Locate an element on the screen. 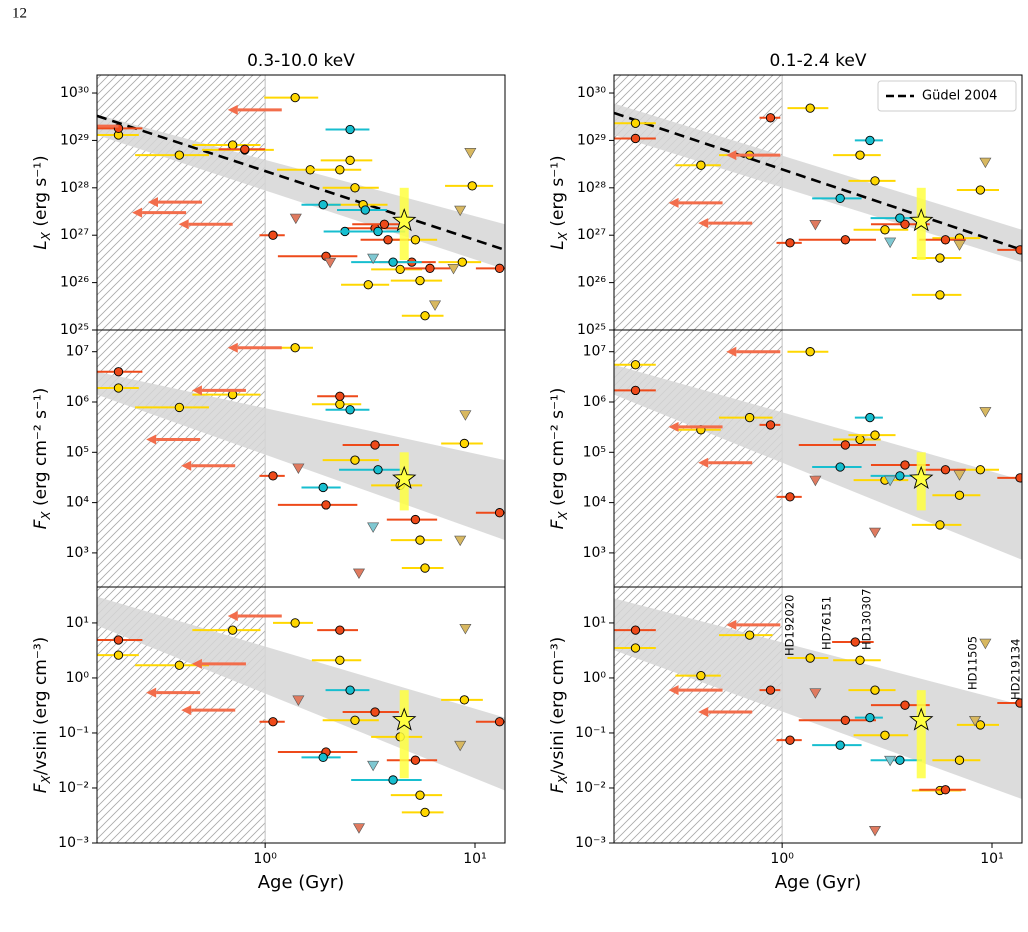 Image resolution: width=1028 pixels, height=932 pixels. y-tick-label: 10²⁸ is located at coordinates (74, 188).